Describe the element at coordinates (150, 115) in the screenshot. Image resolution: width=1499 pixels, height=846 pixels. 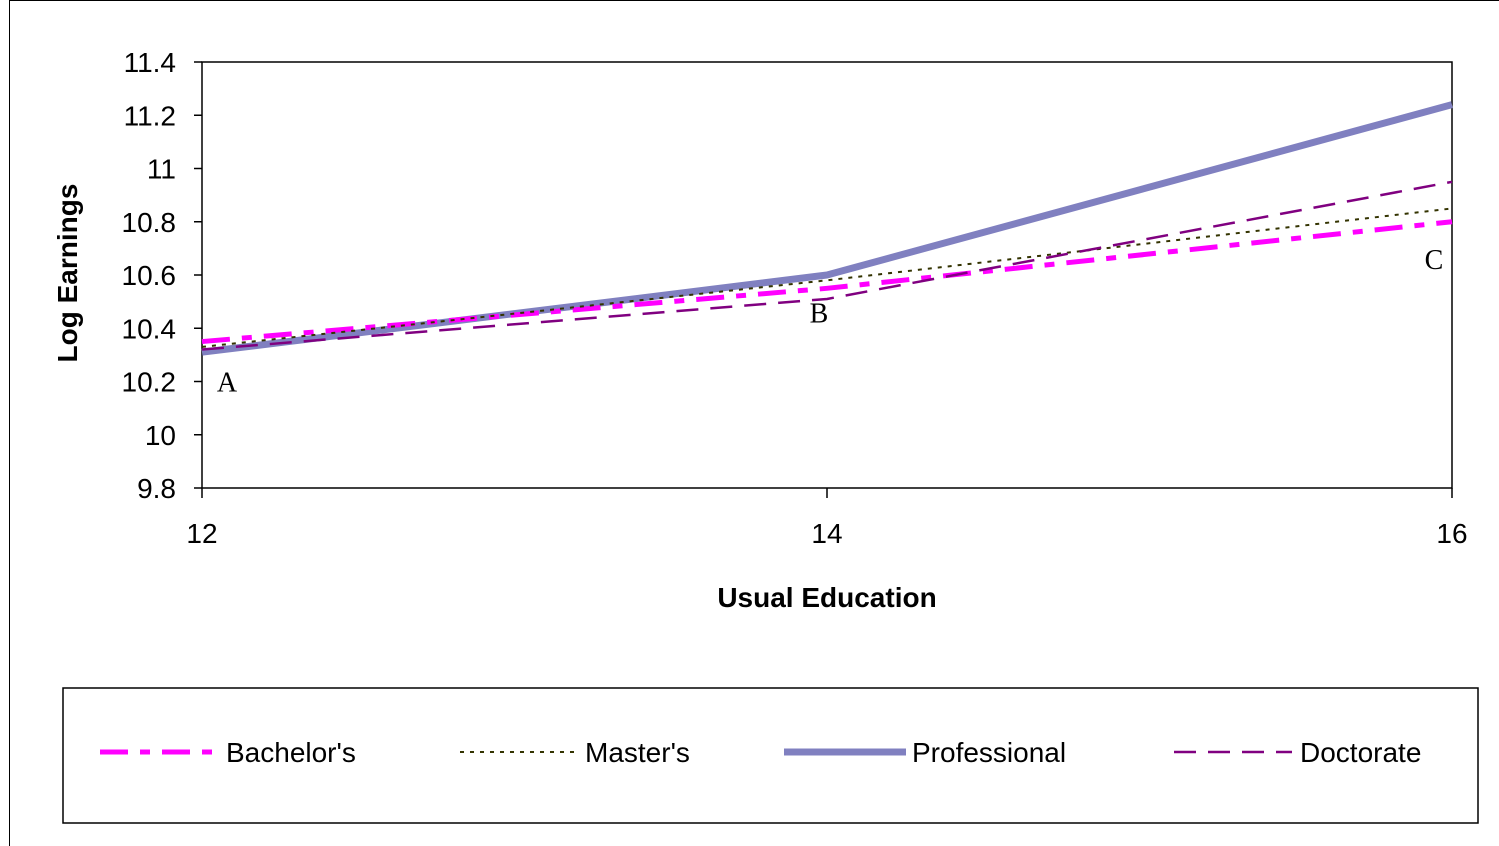
I see `y-tick-label: 11.2` at that location.